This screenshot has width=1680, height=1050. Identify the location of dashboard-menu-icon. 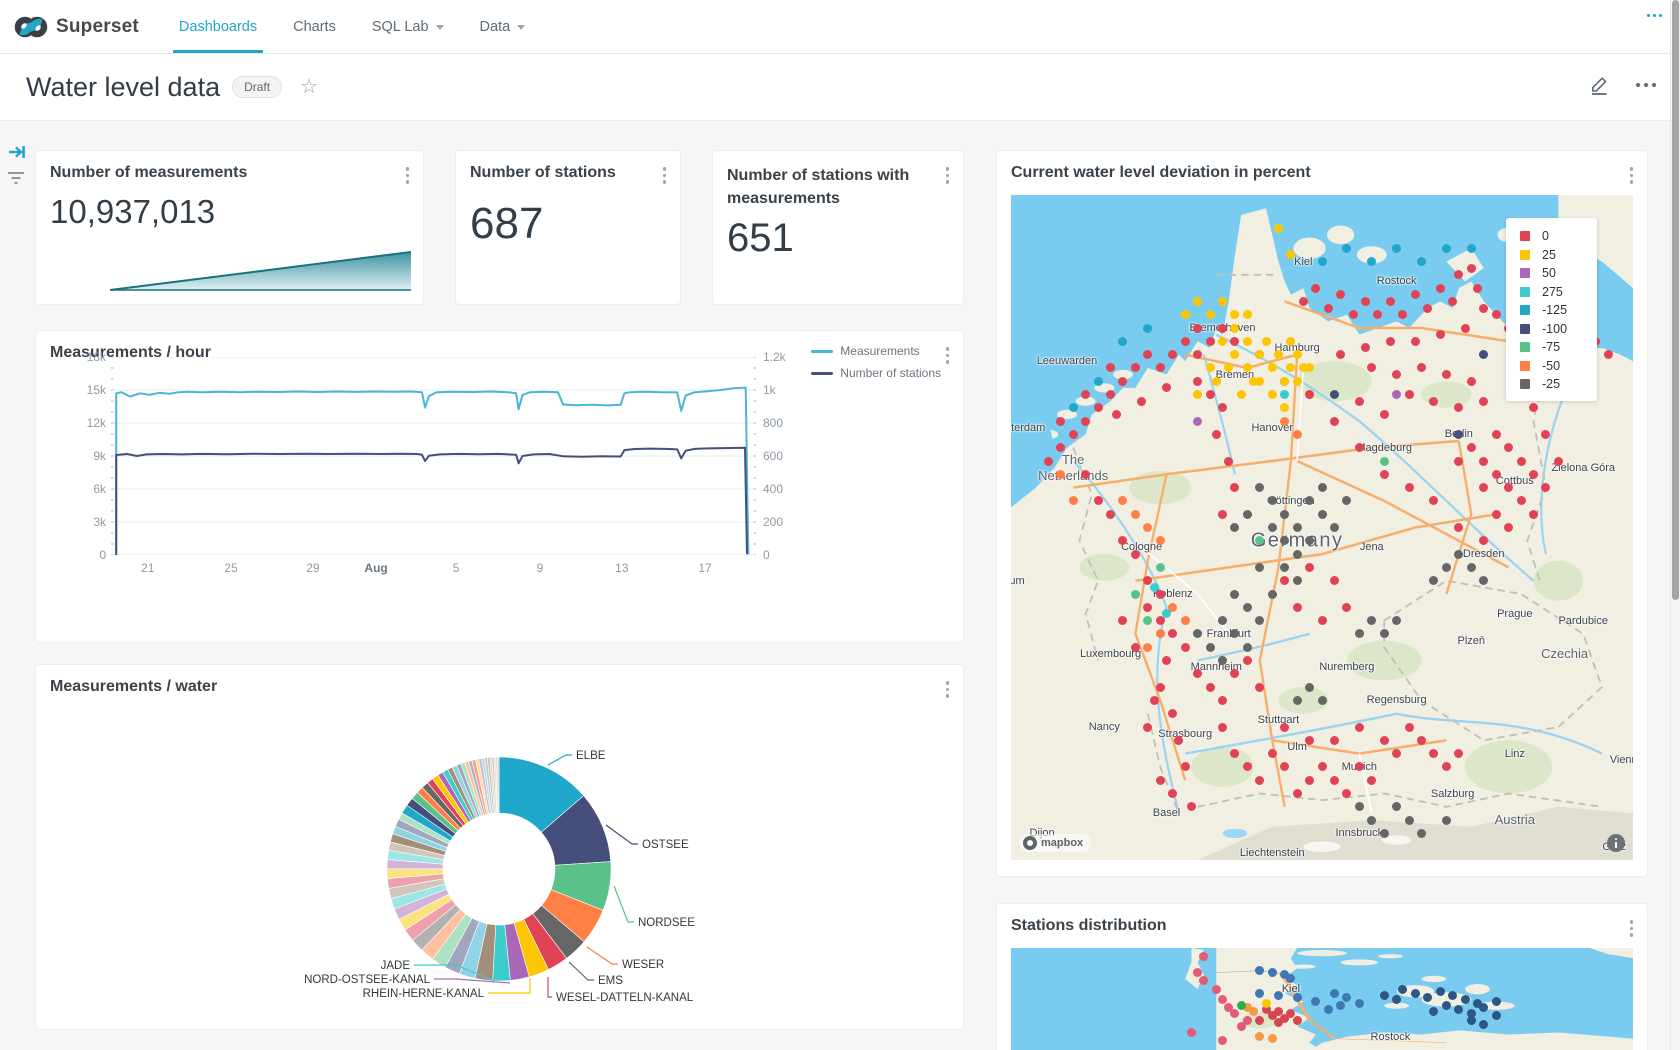
(1646, 85).